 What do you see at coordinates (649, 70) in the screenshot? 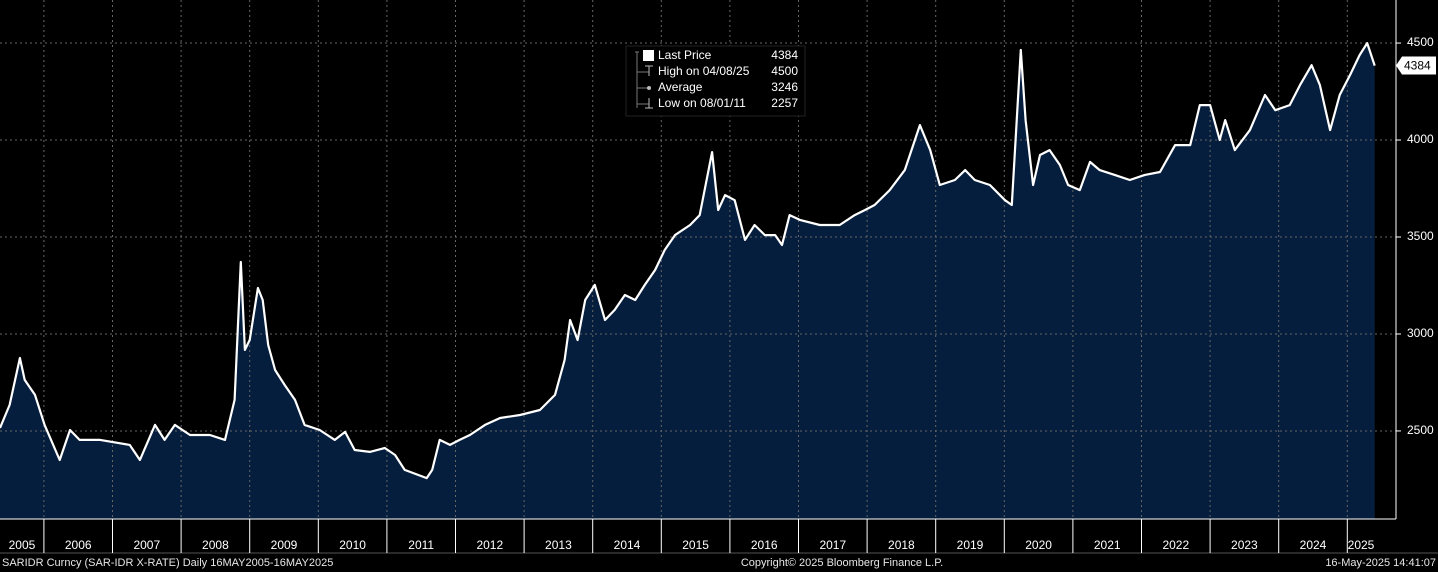
I see `legend-high-icon` at bounding box center [649, 70].